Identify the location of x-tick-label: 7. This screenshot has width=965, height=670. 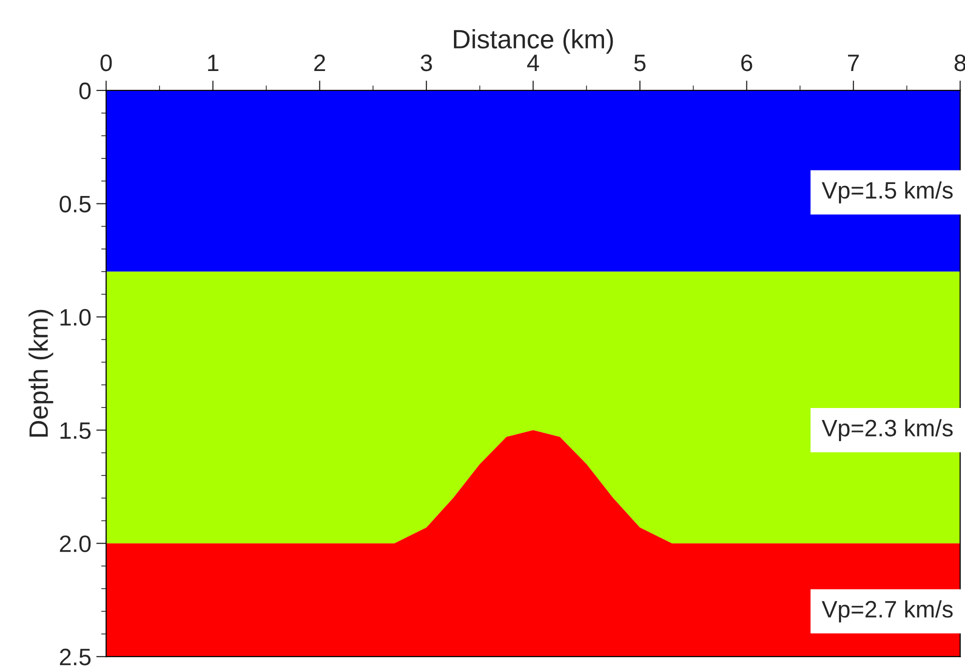
(853, 62).